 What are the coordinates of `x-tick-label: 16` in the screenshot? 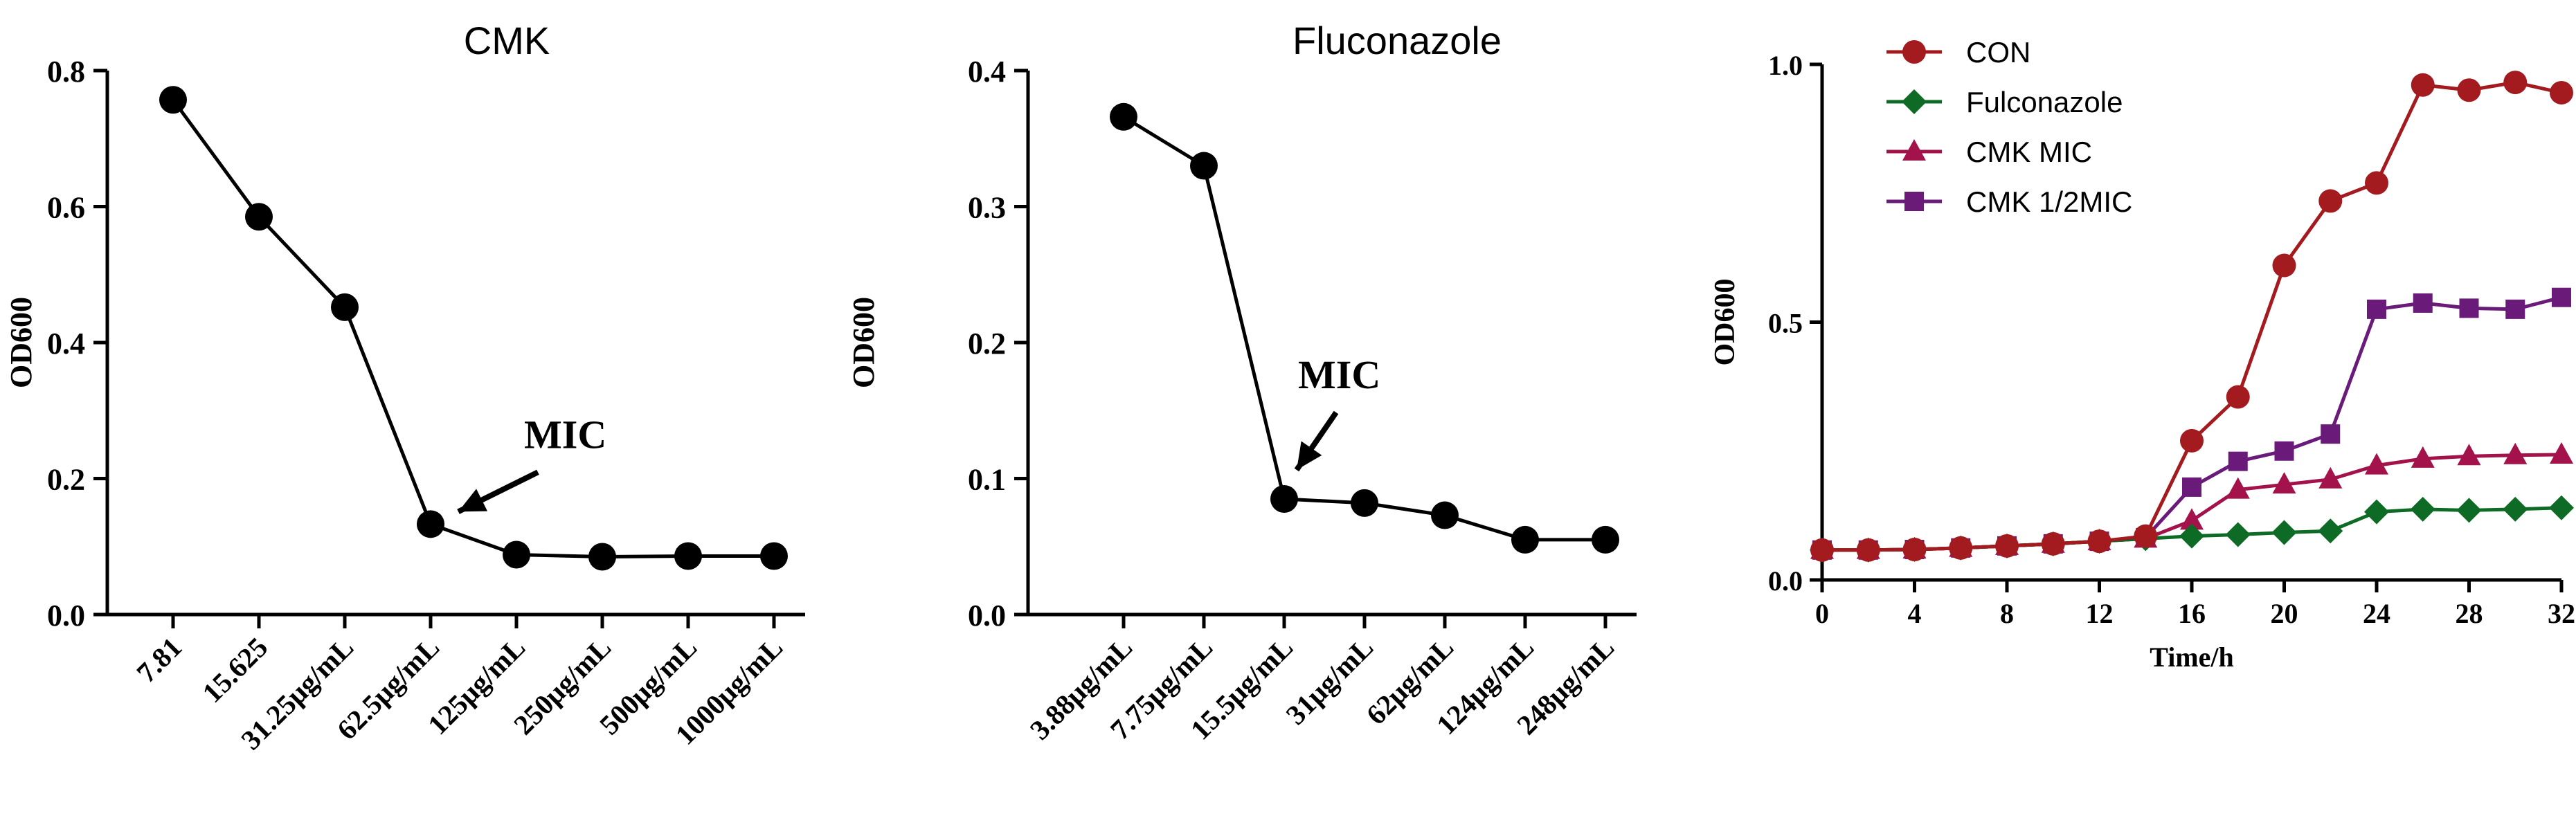 It's located at (2192, 613).